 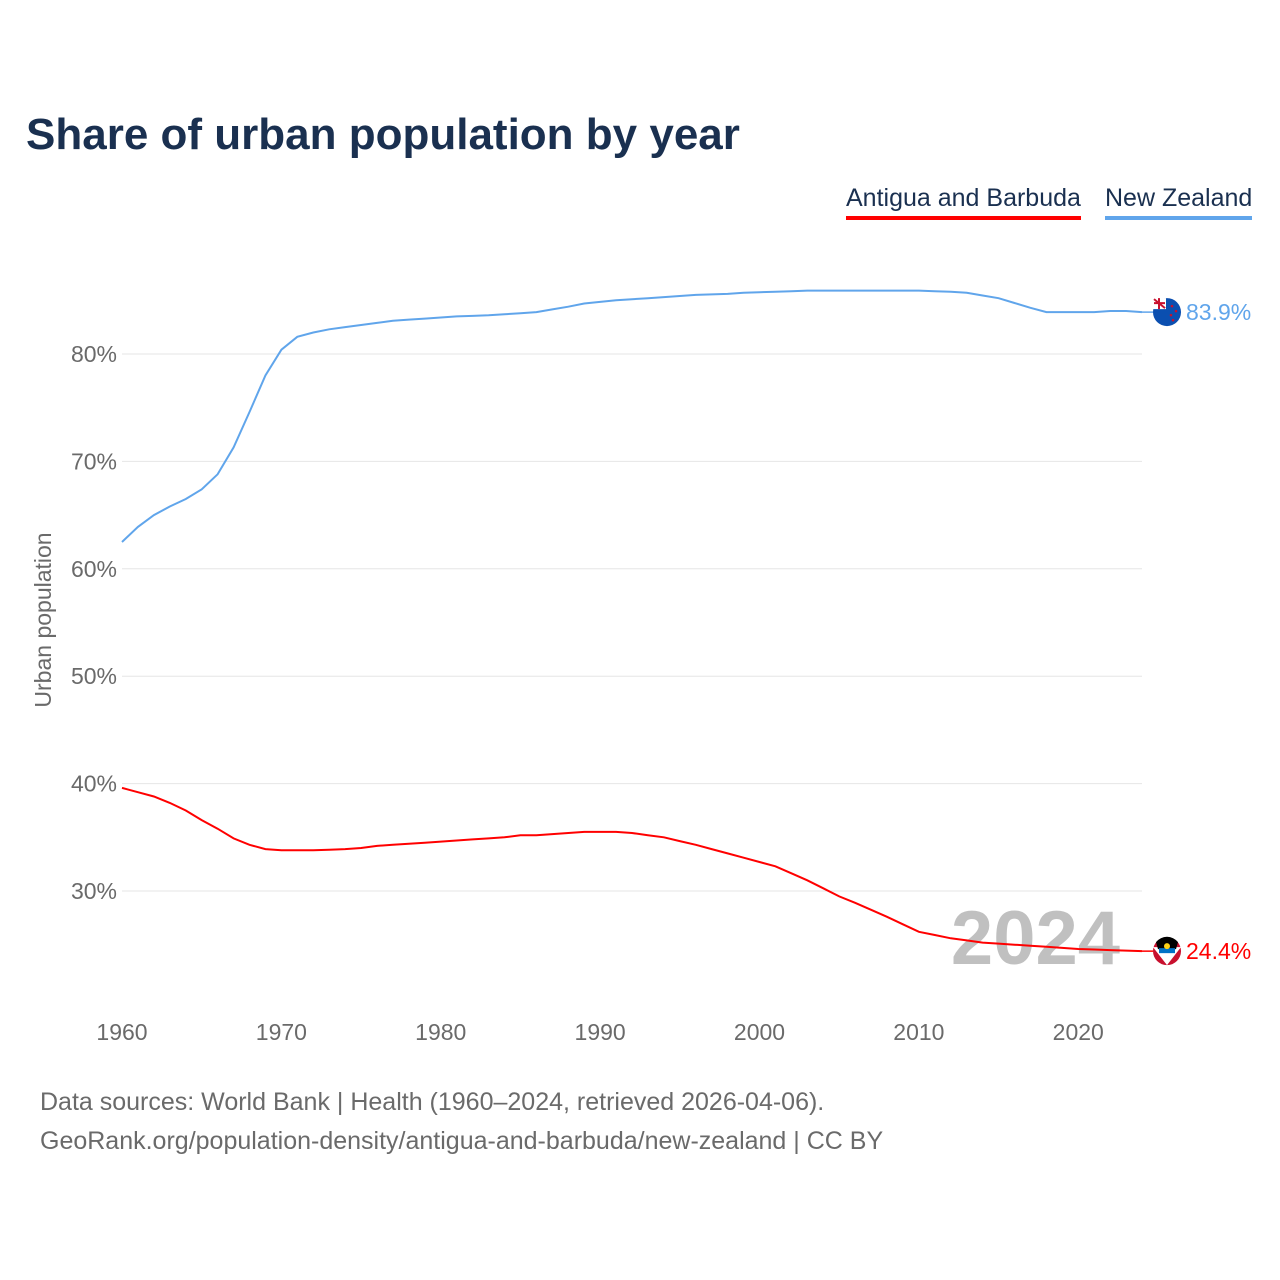 What do you see at coordinates (94, 569) in the screenshot?
I see `y-tick-label: 60%` at bounding box center [94, 569].